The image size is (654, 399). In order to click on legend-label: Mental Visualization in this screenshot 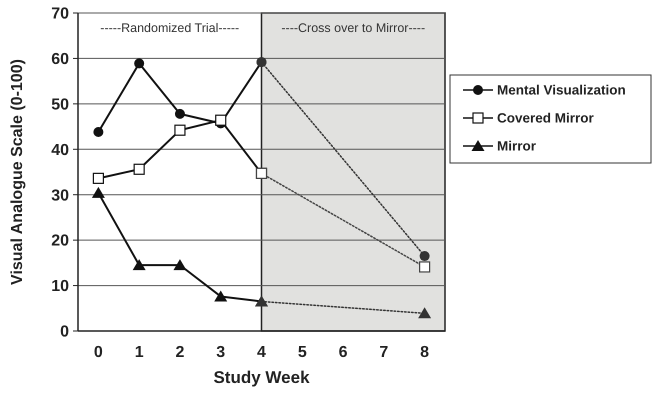, I will do `click(561, 90)`.